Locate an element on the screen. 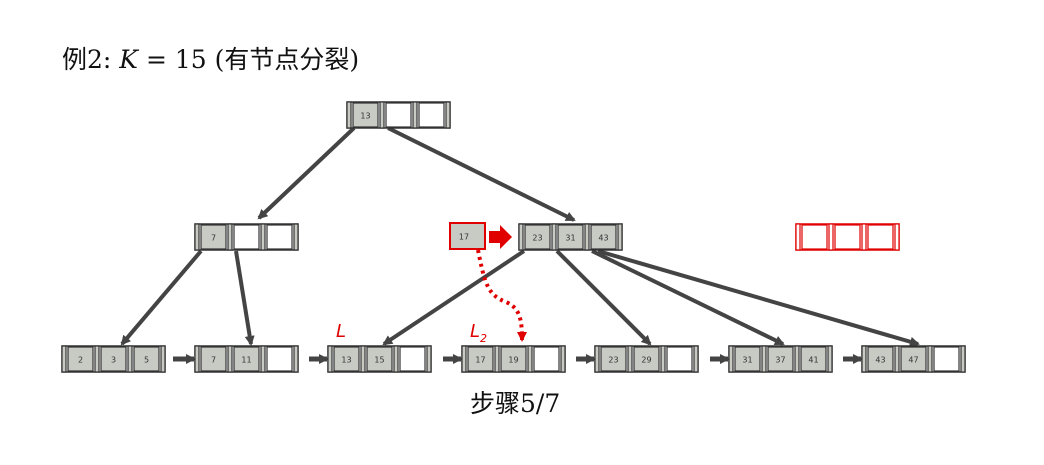 This screenshot has height=465, width=1044. node-key: 11 is located at coordinates (246, 360).